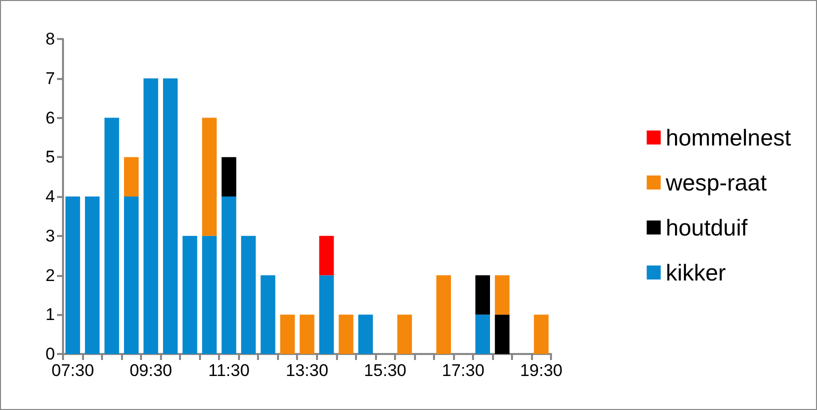 The height and width of the screenshot is (410, 817). I want to click on x-tick-label: 09:30, so click(151, 370).